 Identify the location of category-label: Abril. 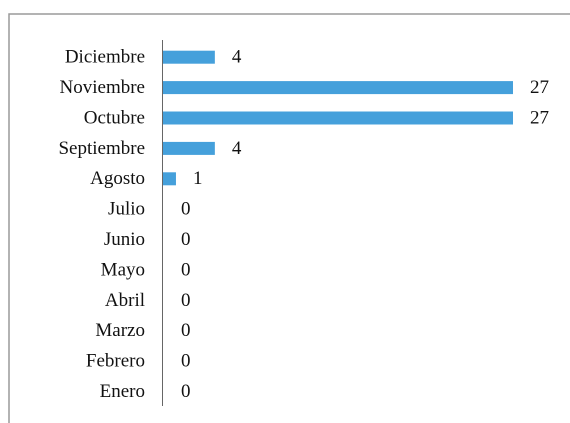
(125, 300).